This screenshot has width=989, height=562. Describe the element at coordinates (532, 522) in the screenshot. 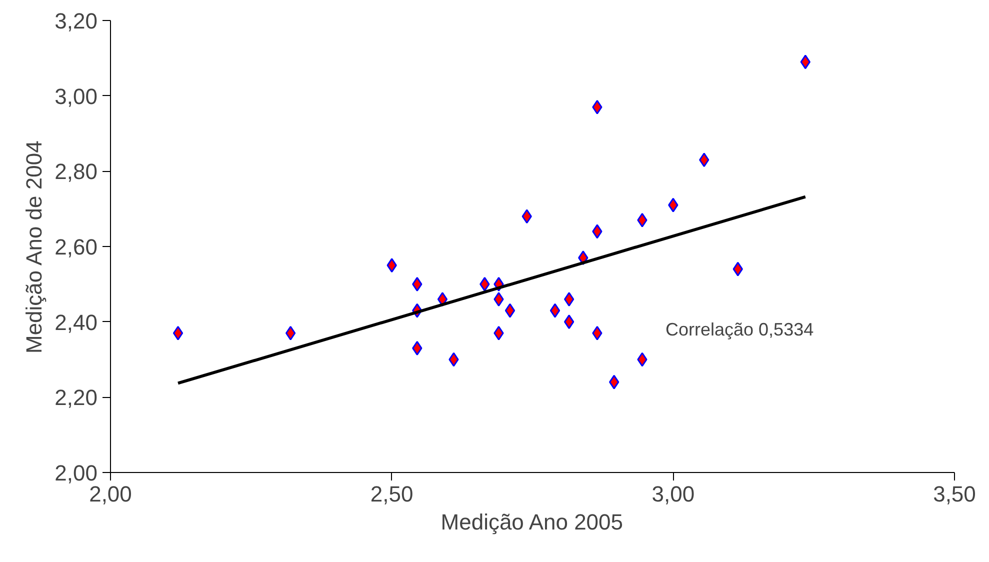

I see `x-axis-title: Medição Ano 2005` at that location.